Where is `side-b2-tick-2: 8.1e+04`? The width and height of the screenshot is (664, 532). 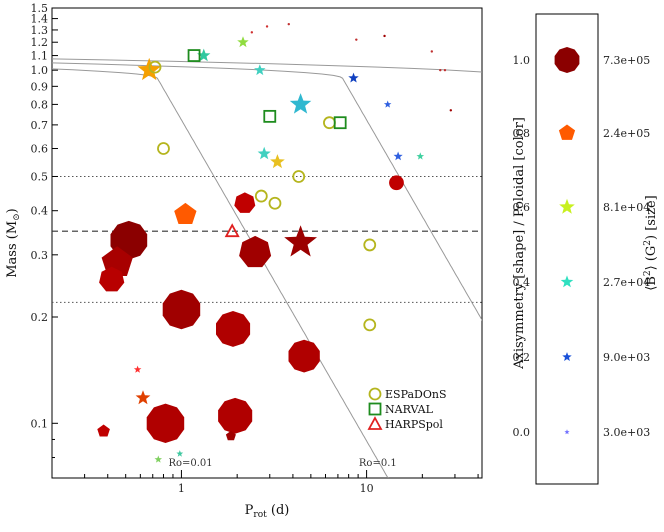
side-b2-tick-2: 8.1e+04 is located at coordinates (626, 207).